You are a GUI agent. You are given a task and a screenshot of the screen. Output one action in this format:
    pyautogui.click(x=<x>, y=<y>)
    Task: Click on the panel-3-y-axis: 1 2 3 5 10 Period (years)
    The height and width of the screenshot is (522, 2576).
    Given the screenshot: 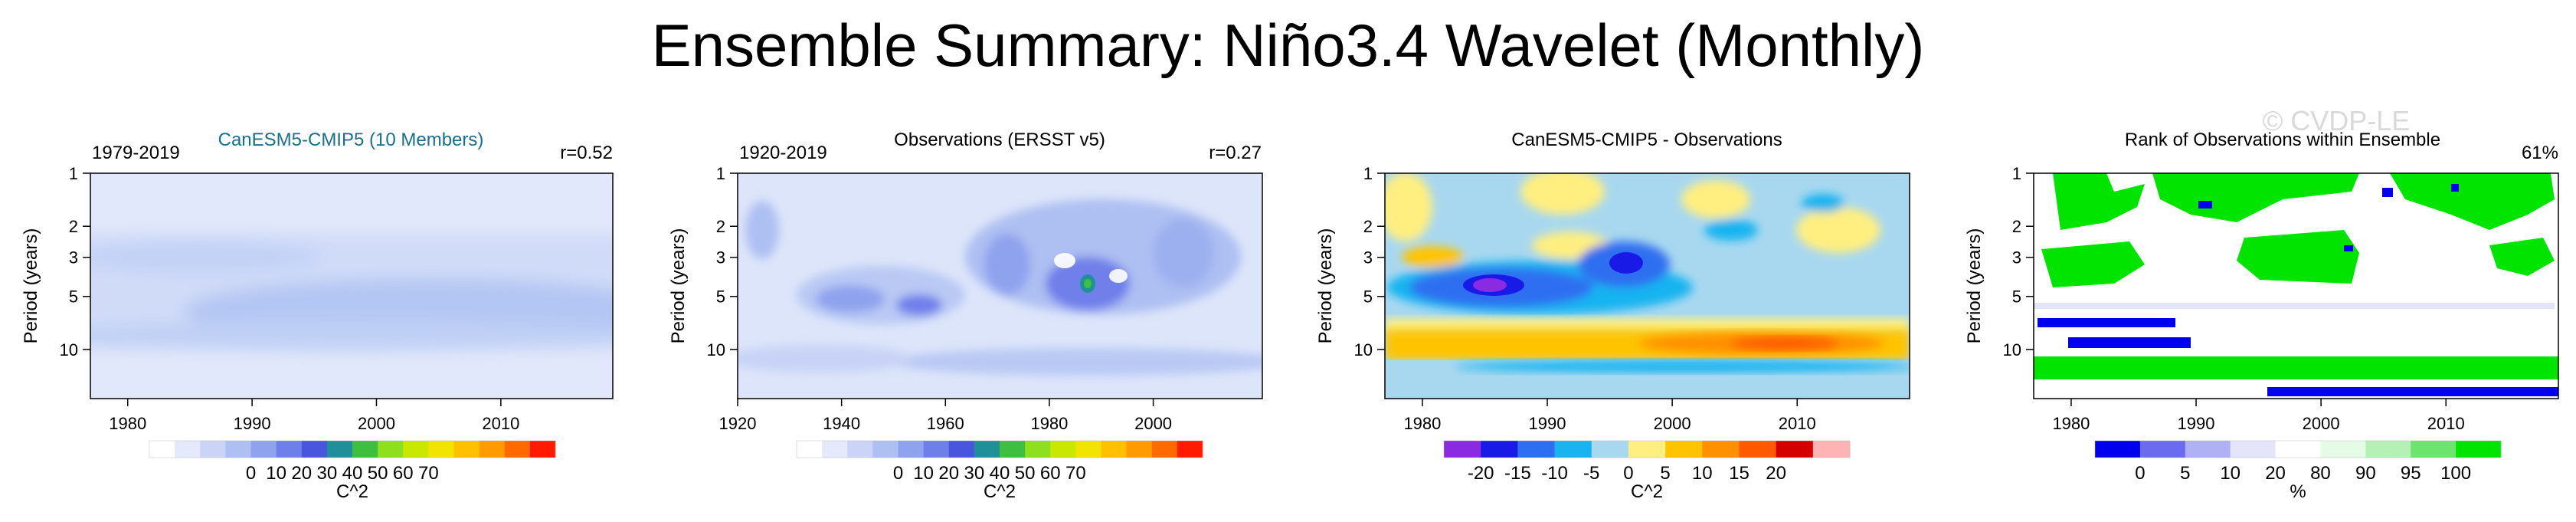 What is the action you would take?
    pyautogui.click(x=1350, y=261)
    